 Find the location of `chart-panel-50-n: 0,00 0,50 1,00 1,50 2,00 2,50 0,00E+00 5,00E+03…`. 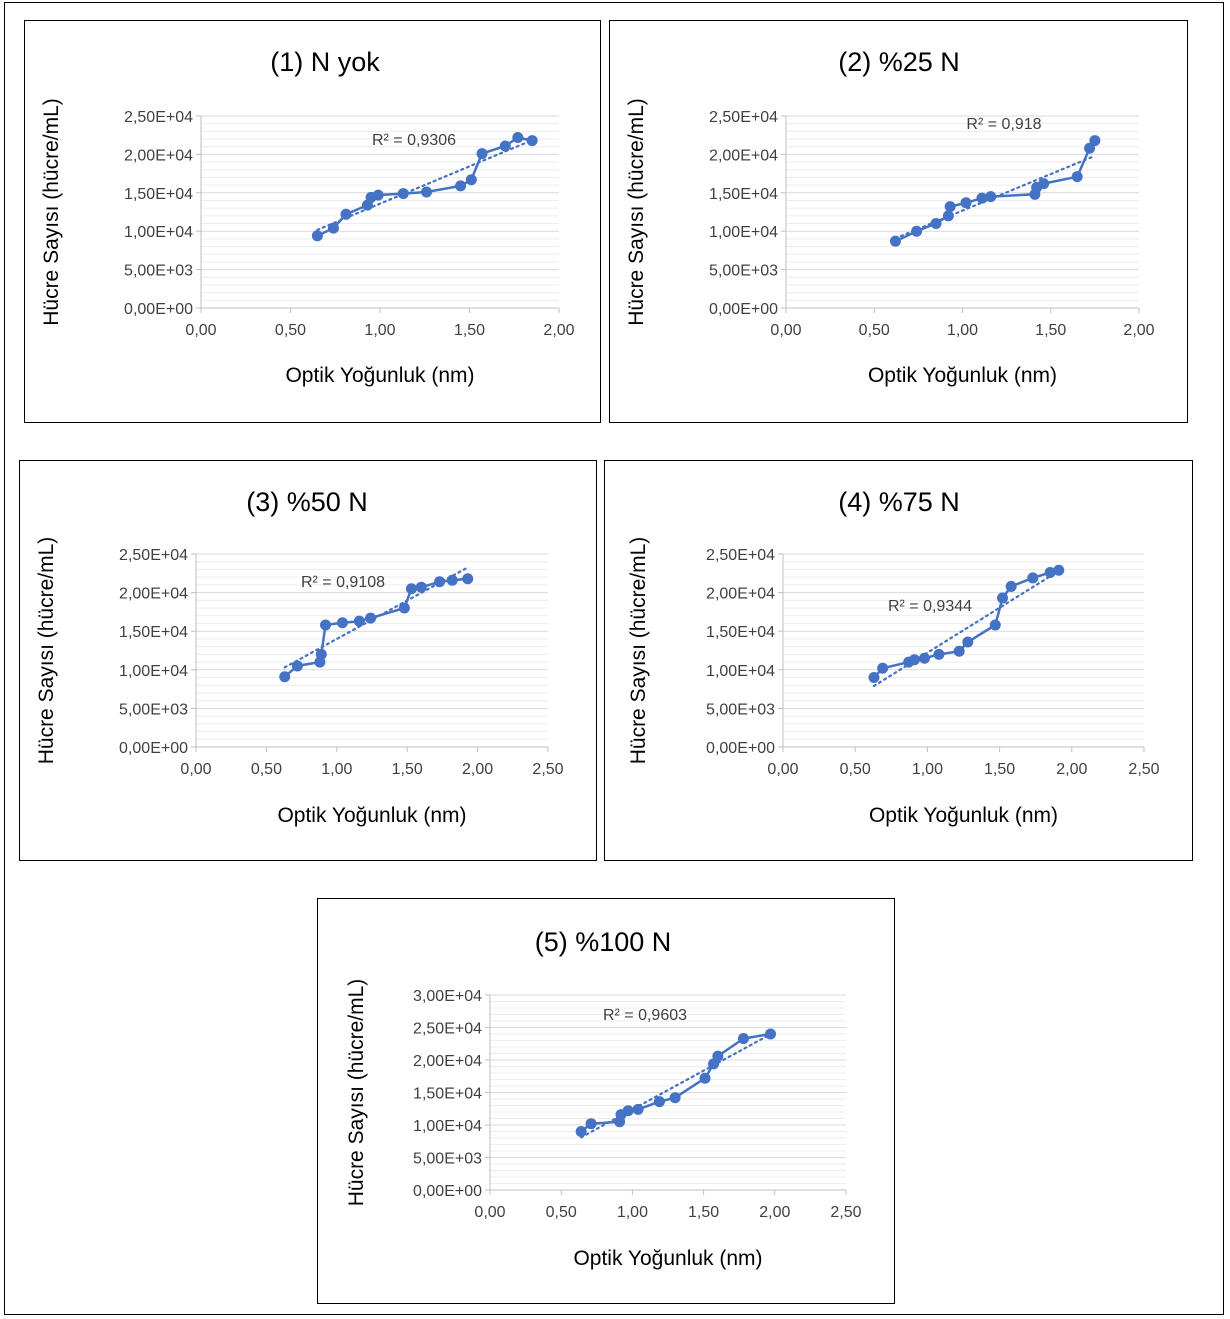

chart-panel-50-n: 0,00 0,50 1,00 1,50 2,00 2,50 0,00E+00 5,00E+03… is located at coordinates (308, 660).